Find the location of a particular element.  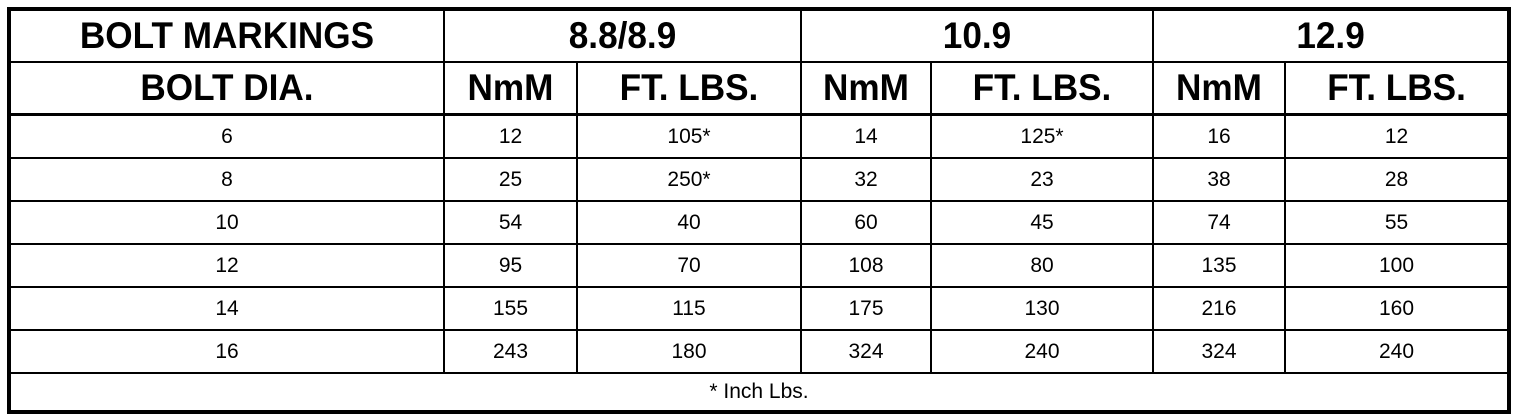

torque-cell: 108 is located at coordinates (866, 265).